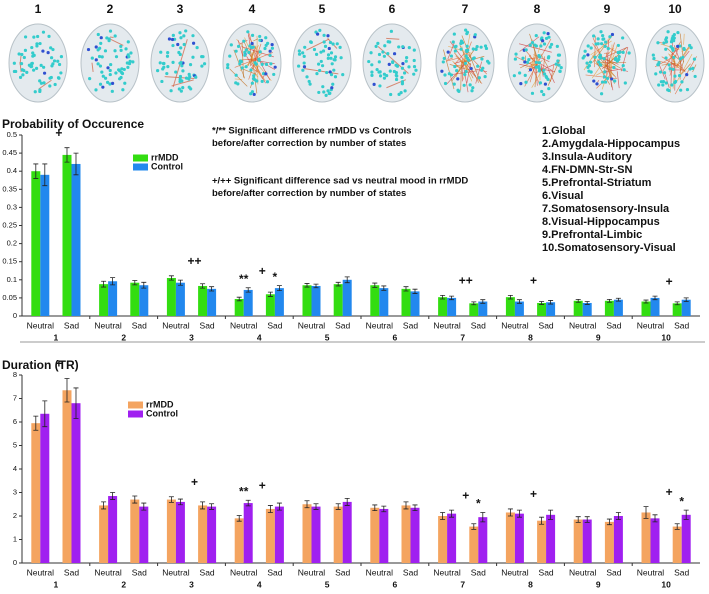 The height and width of the screenshot is (594, 709). I want to click on group-label: 8, so click(530, 337).